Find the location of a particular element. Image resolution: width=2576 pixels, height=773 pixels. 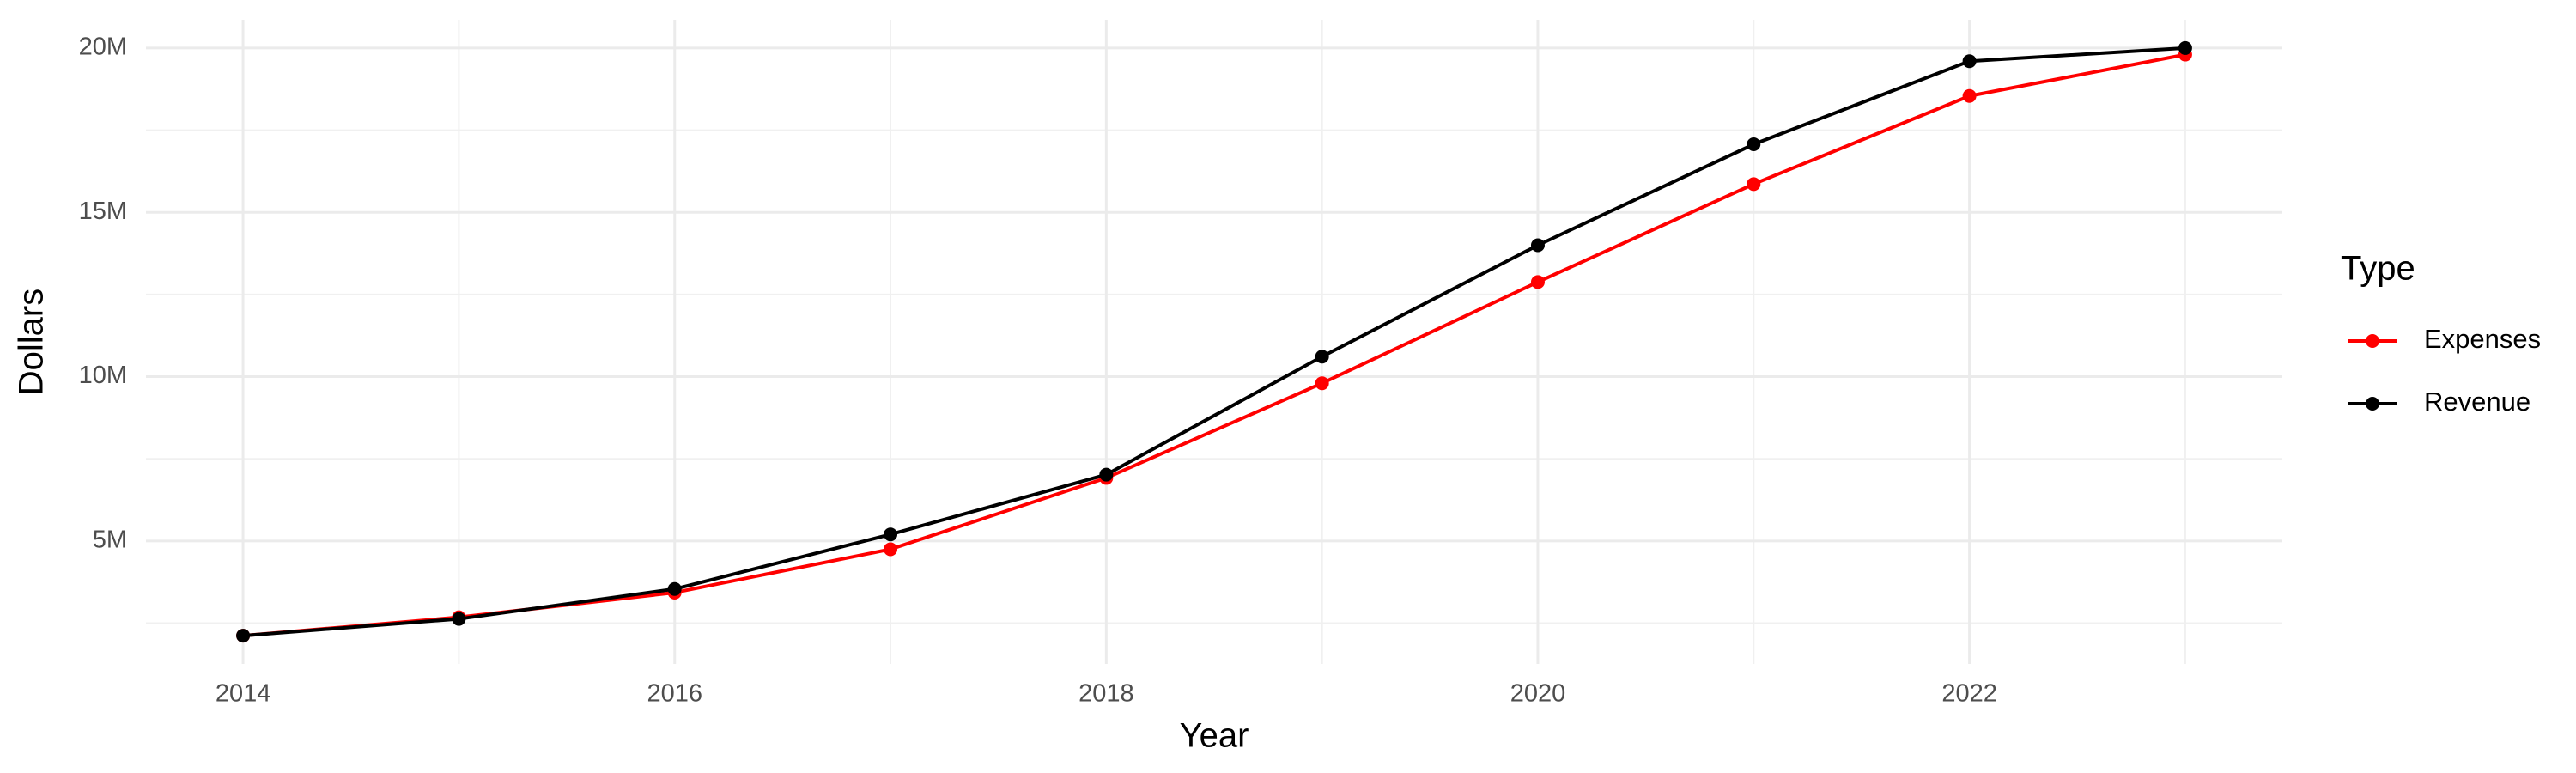

x-tick-label: 2022 is located at coordinates (1969, 694).